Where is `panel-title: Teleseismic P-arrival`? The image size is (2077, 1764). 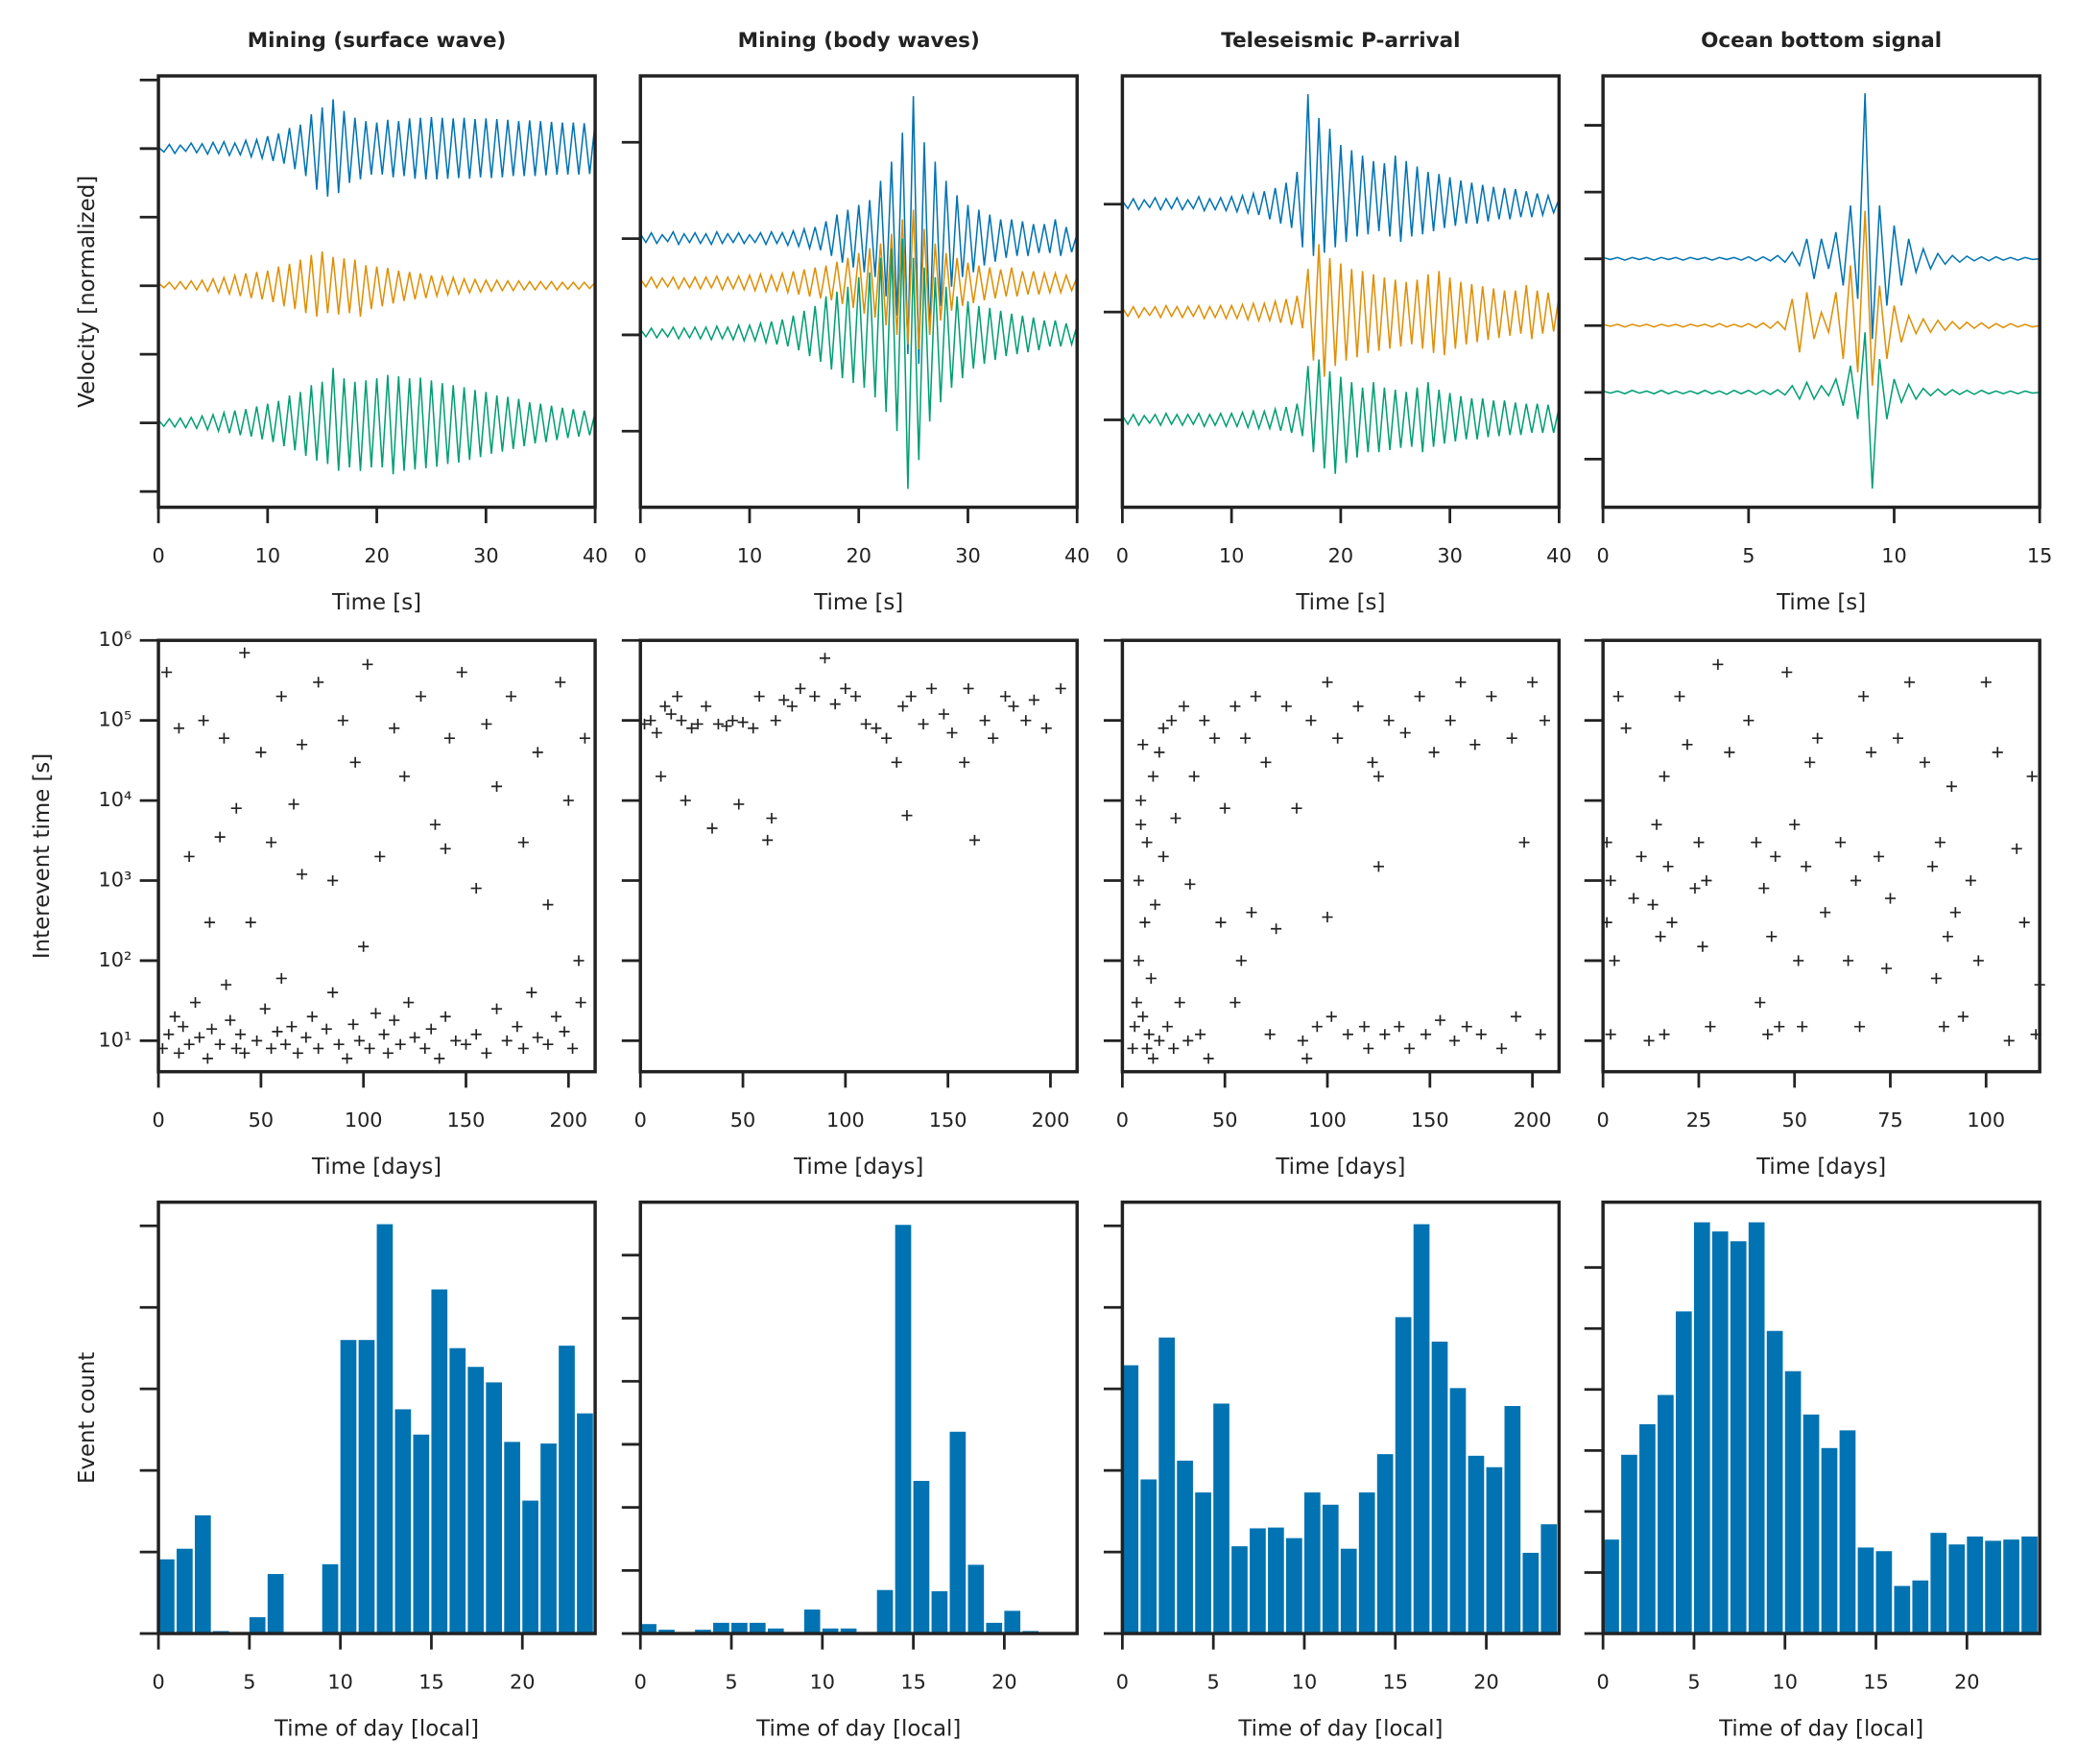
panel-title: Teleseismic P-arrival is located at coordinates (1340, 41).